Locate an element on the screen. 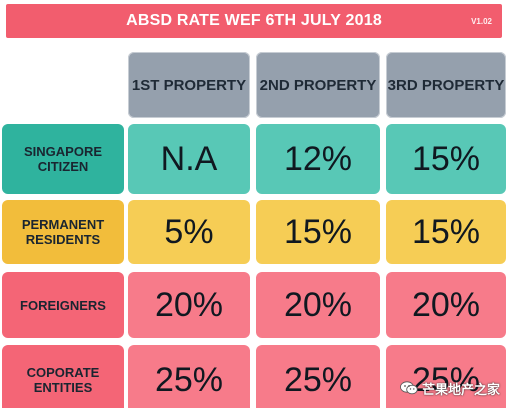 This screenshot has width=508, height=408. rate-cell-citizen-1st: N.A is located at coordinates (189, 159).